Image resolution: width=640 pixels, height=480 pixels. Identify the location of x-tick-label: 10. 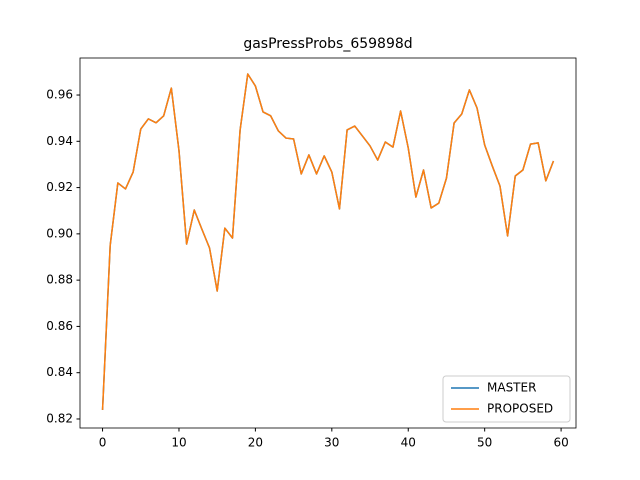
(178, 443).